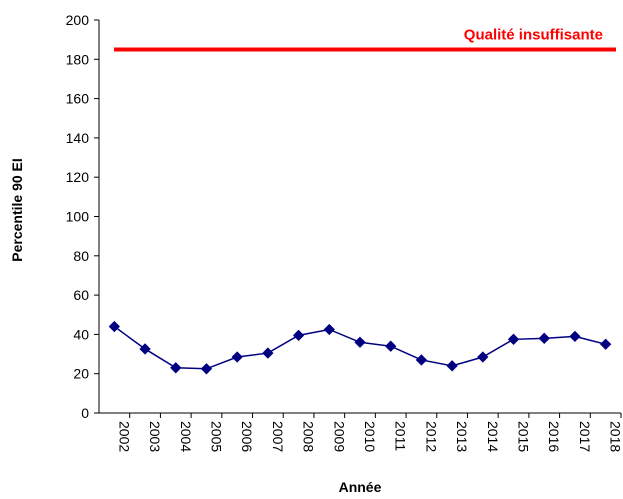 This screenshot has height=499, width=623. What do you see at coordinates (78, 59) in the screenshot?
I see `y-tick-label: 180` at bounding box center [78, 59].